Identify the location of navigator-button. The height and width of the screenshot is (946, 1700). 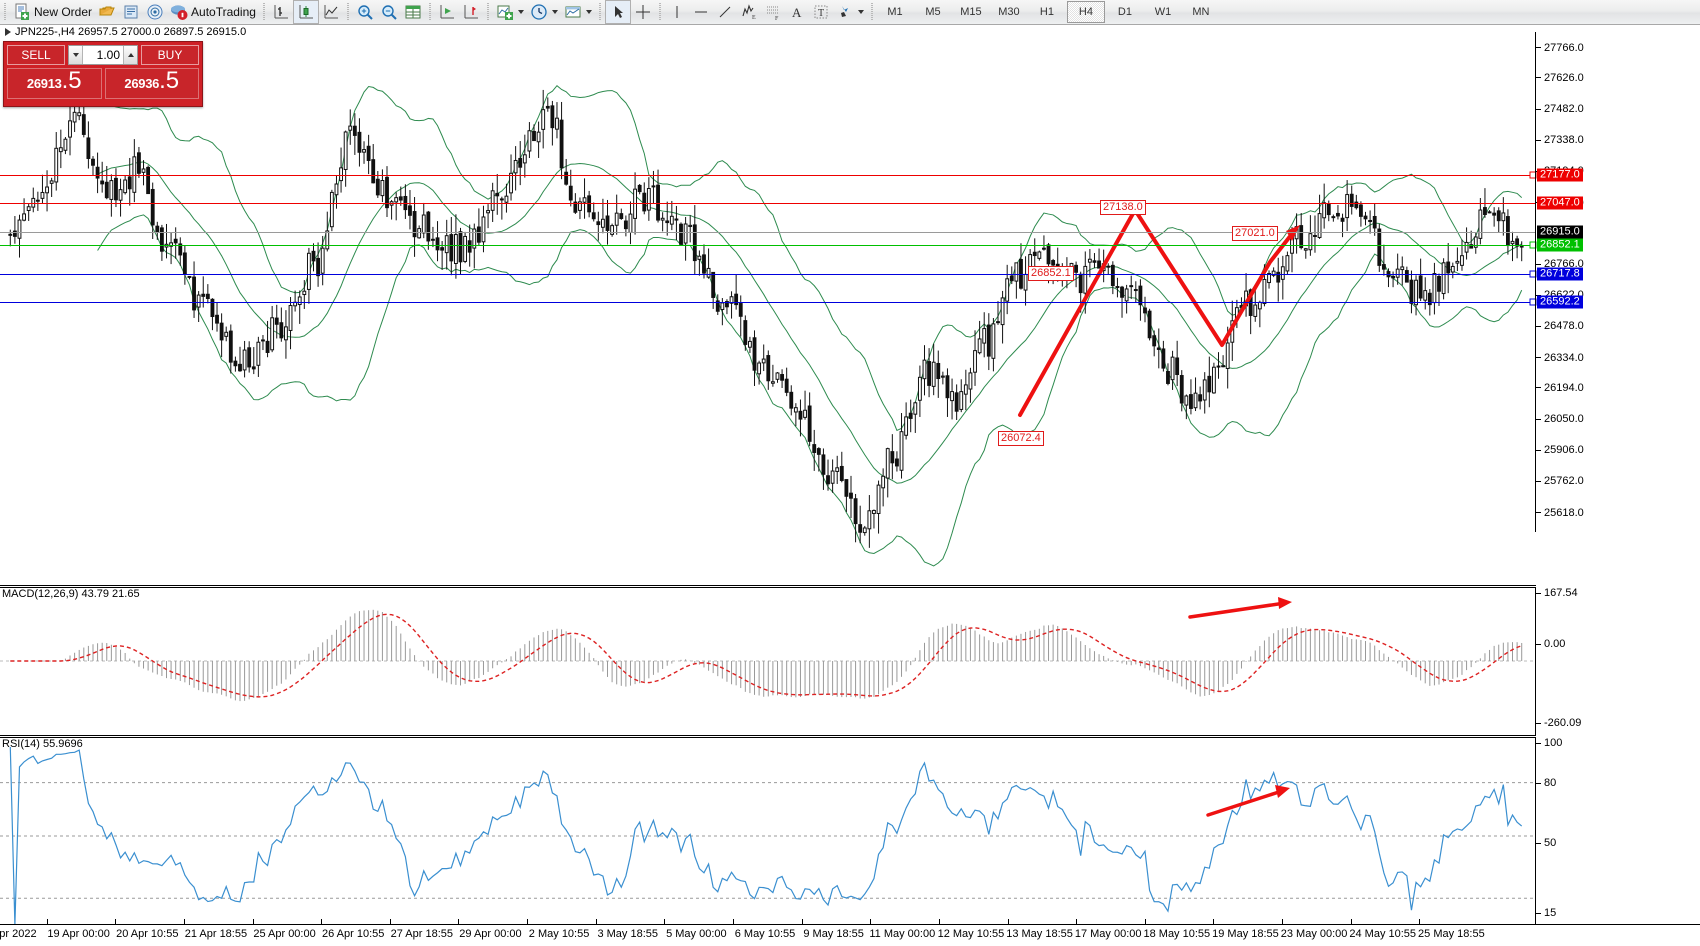
(155, 12).